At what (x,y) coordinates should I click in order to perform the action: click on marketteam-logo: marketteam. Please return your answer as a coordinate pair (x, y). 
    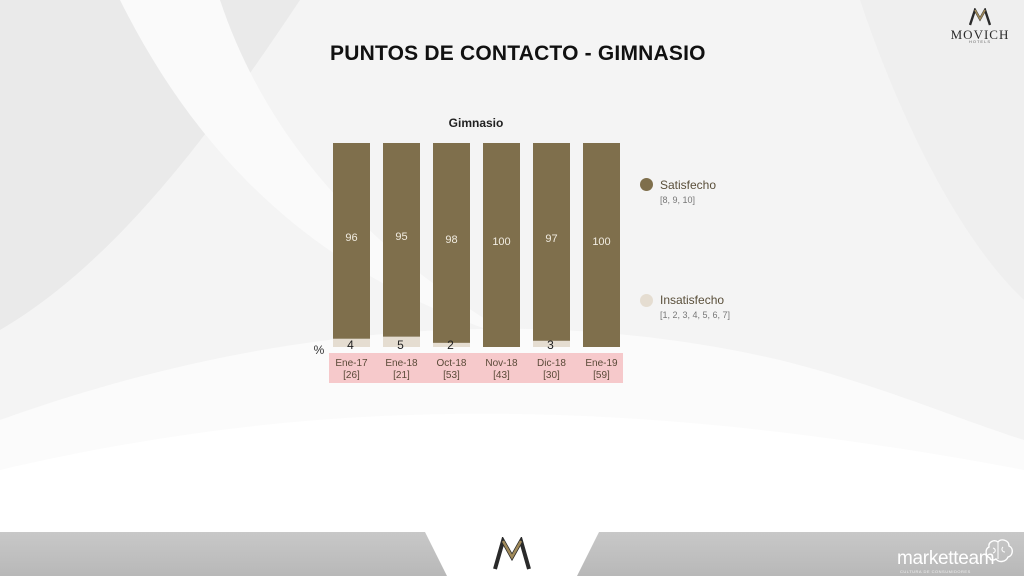
    Looking at the image, I should click on (946, 558).